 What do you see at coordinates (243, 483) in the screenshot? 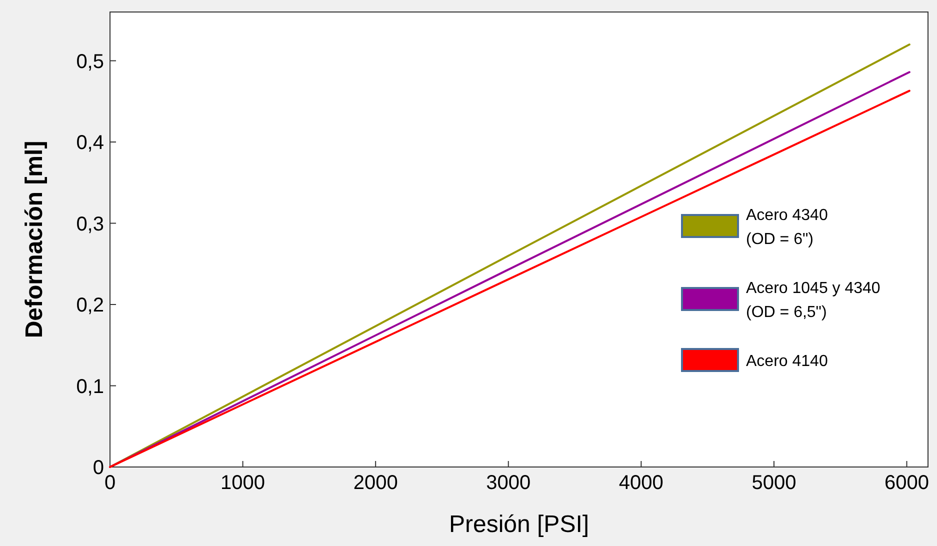
I see `x-tick-label: 1000` at bounding box center [243, 483].